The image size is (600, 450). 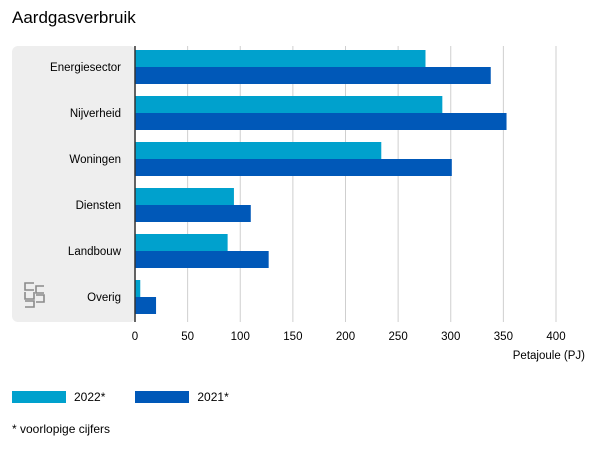 I want to click on x-tick-label: 250, so click(x=398, y=337).